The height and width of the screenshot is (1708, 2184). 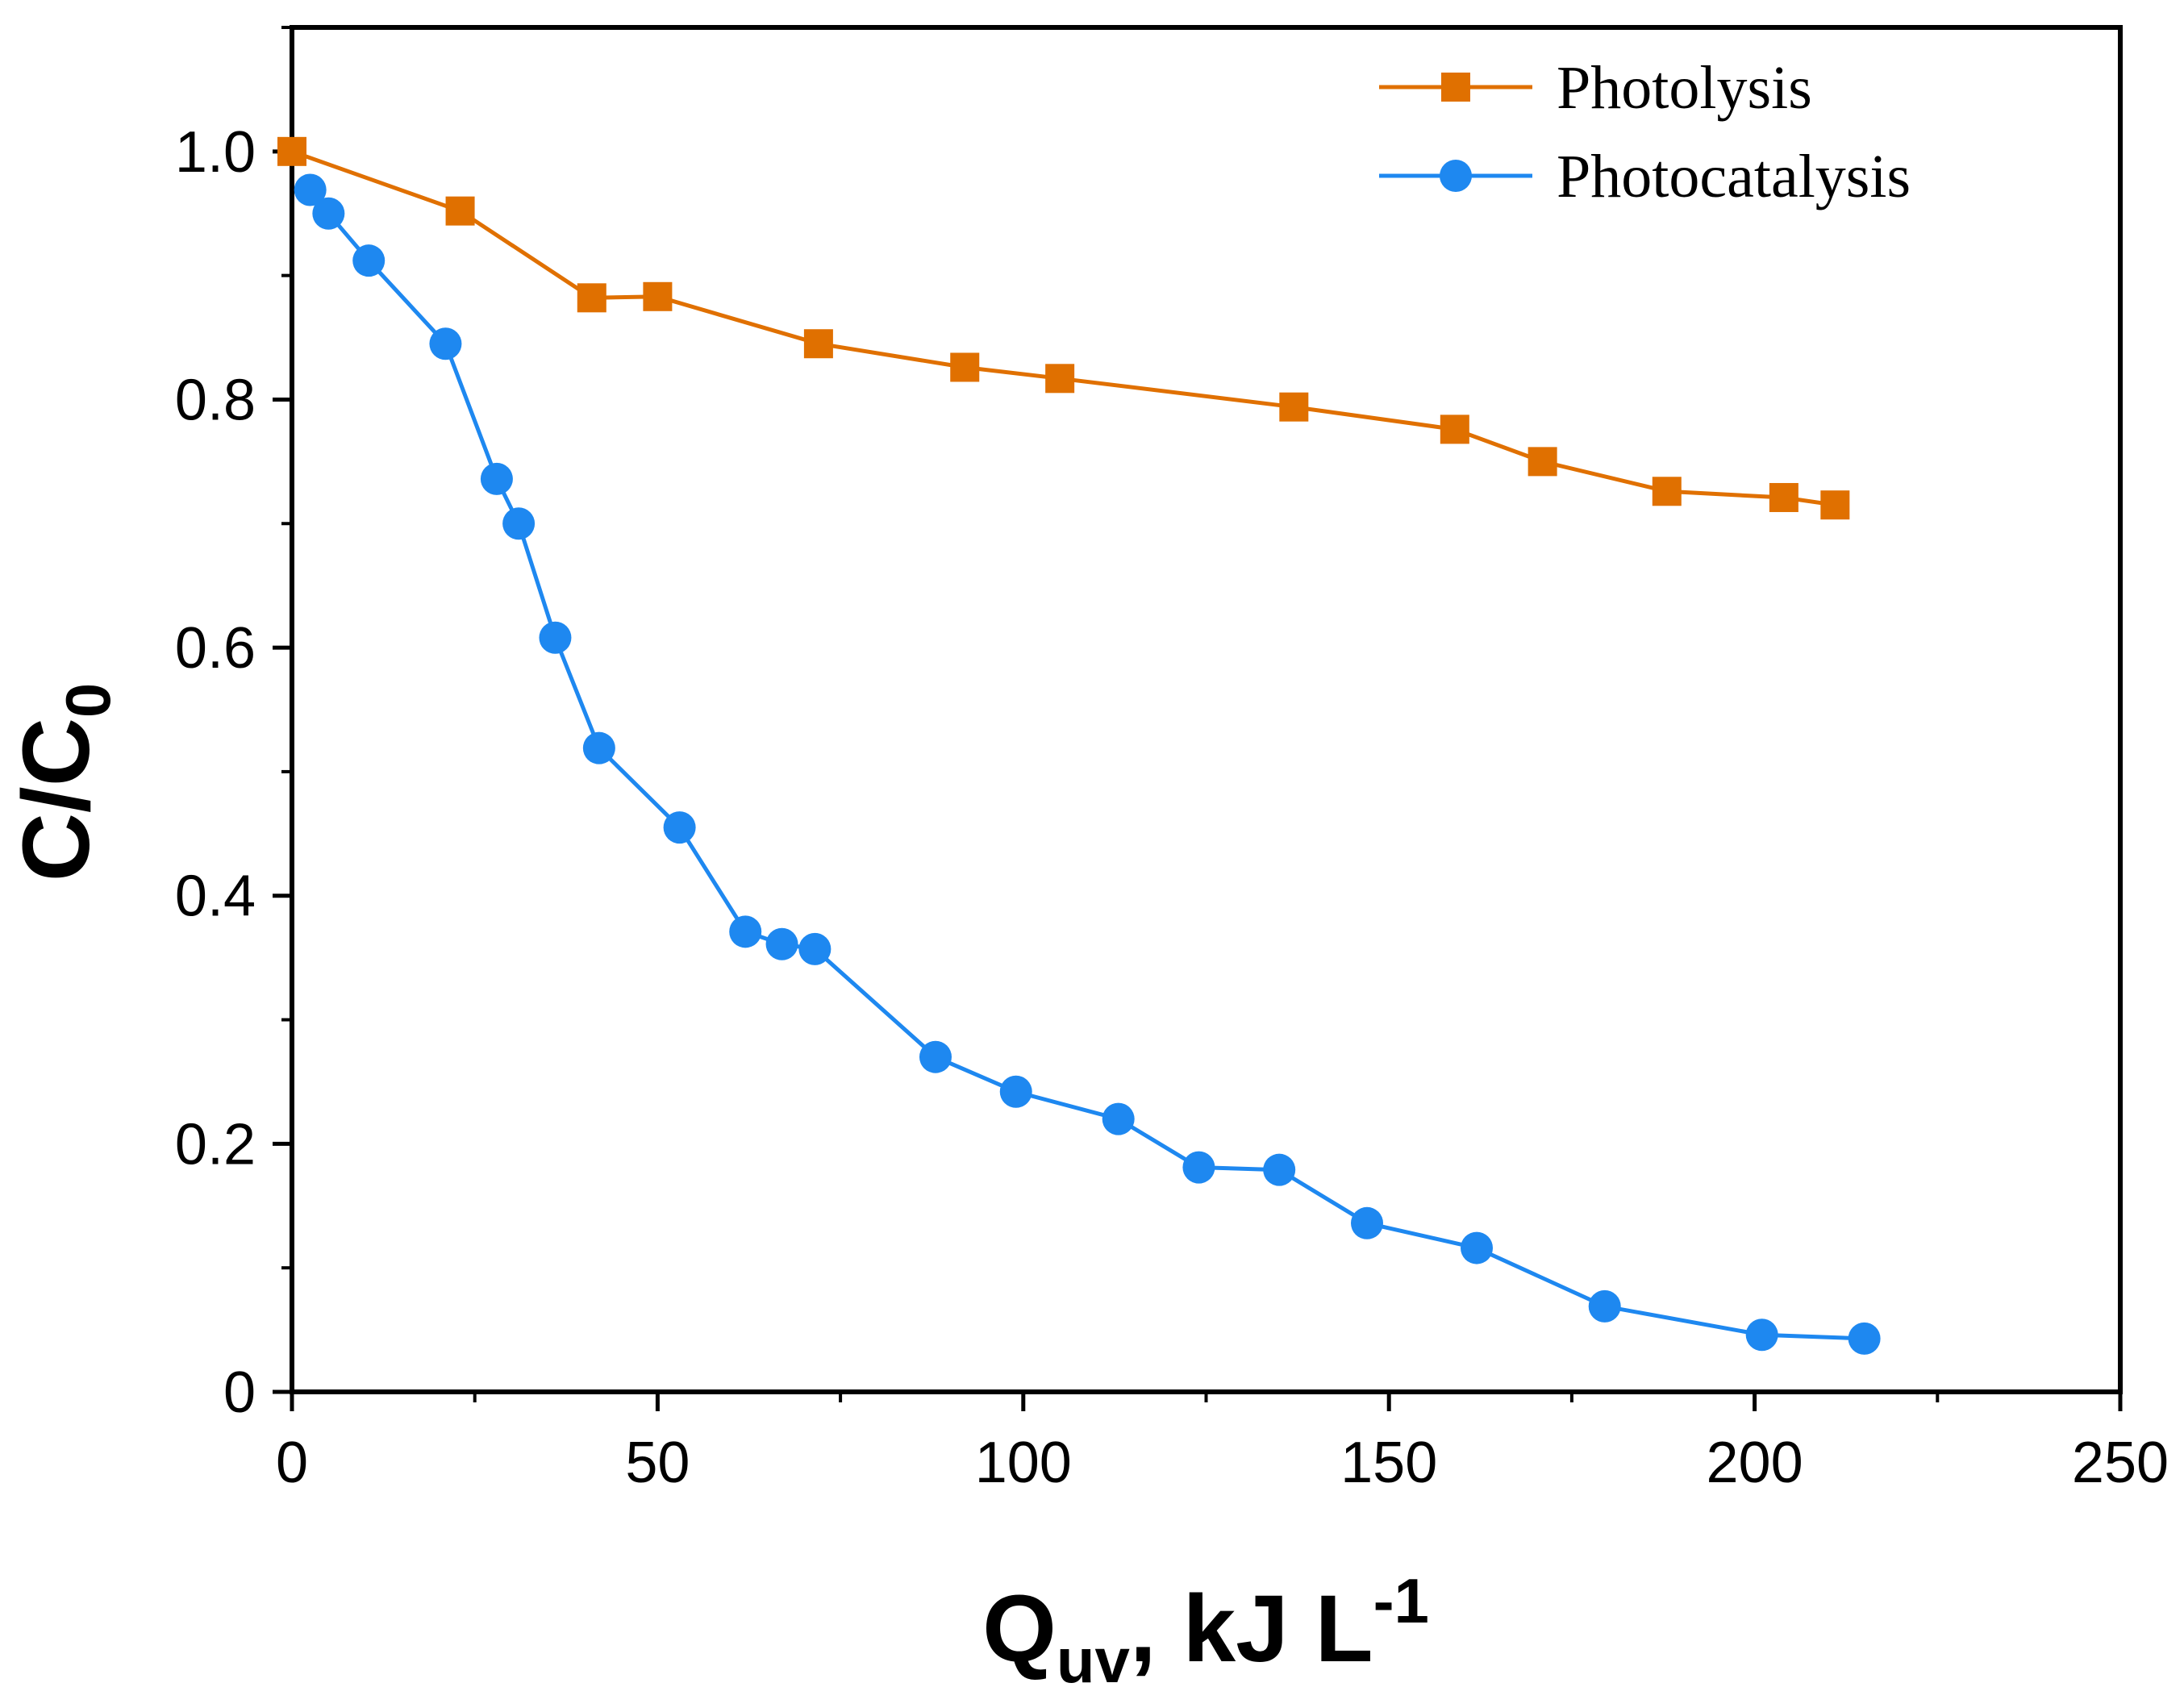 I want to click on y-tick-label: 0.8, so click(x=215, y=400).